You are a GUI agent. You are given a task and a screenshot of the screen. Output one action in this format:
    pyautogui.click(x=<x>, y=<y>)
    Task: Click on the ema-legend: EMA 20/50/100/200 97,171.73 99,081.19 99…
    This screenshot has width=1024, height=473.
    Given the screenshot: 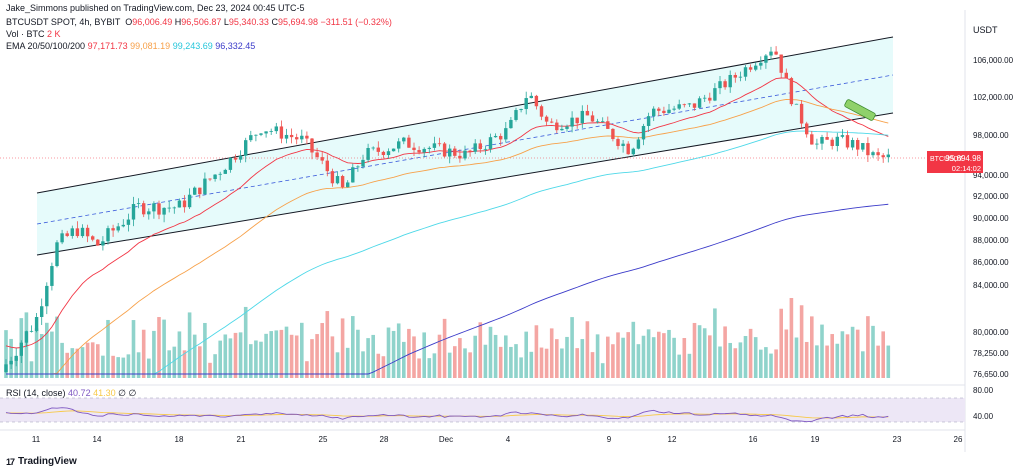 What is the action you would take?
    pyautogui.click(x=130, y=46)
    